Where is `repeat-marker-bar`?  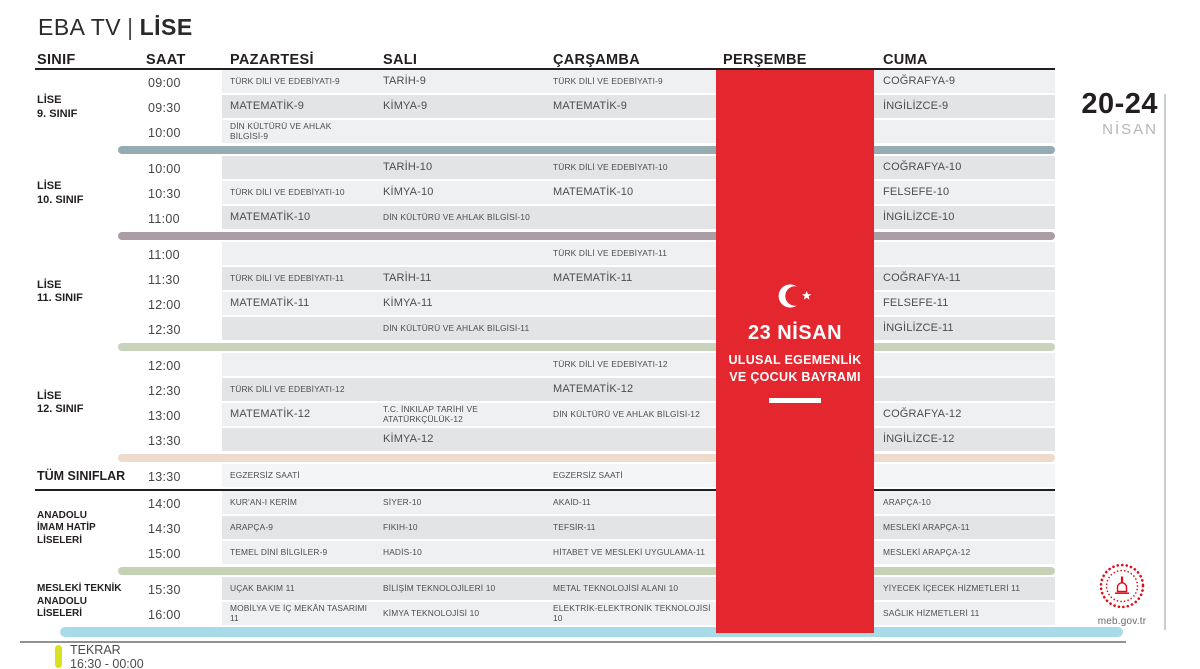
repeat-marker-bar is located at coordinates (58, 656).